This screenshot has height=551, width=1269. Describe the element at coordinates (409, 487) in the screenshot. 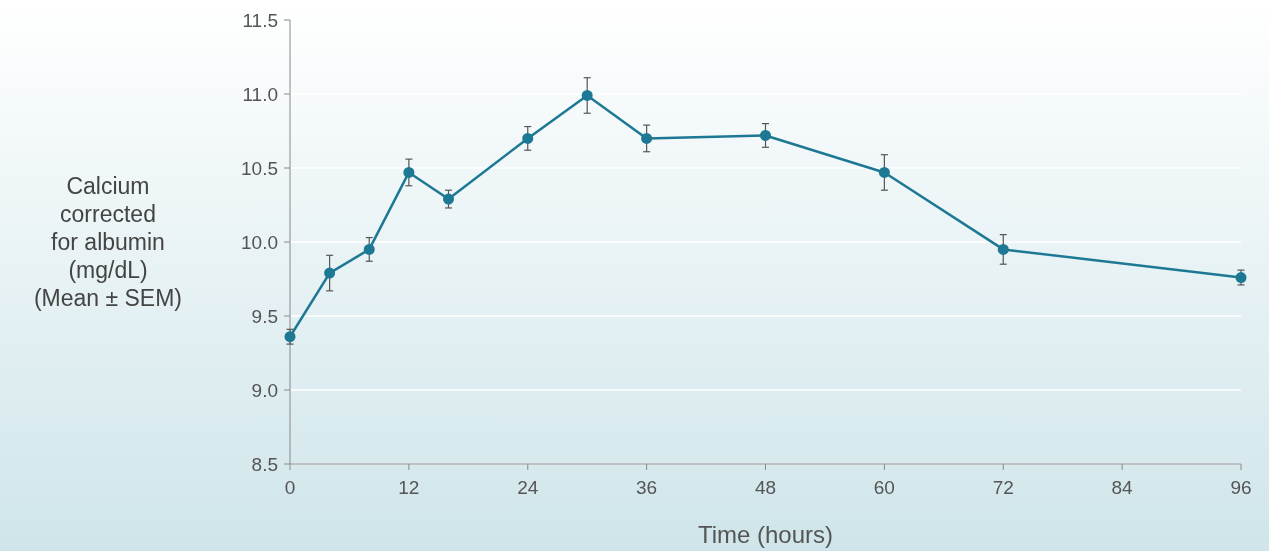

I see `x-tick-label: 12` at that location.